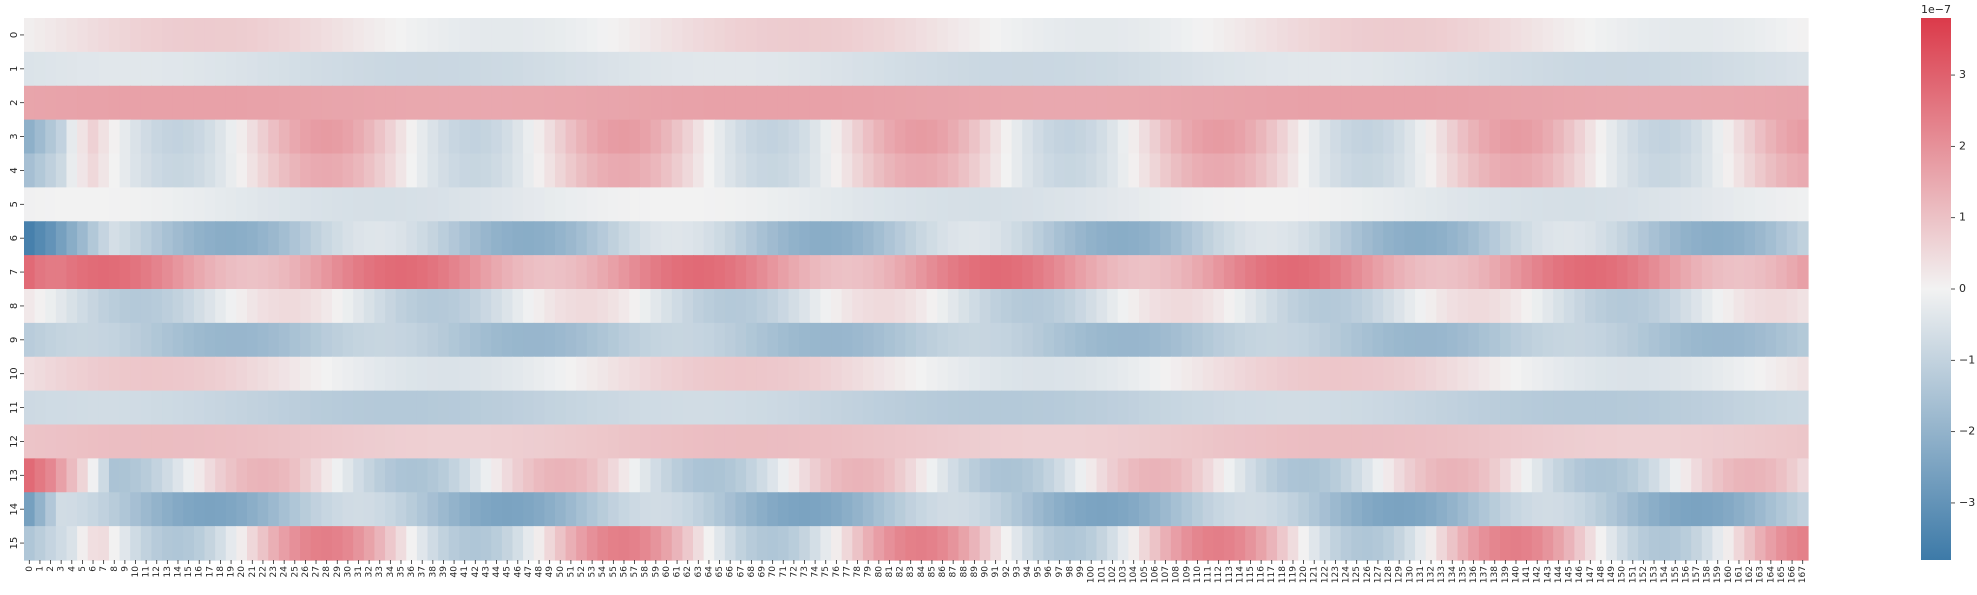  Describe the element at coordinates (40, 569) in the screenshot. I see `x-tick-label: 1` at that location.